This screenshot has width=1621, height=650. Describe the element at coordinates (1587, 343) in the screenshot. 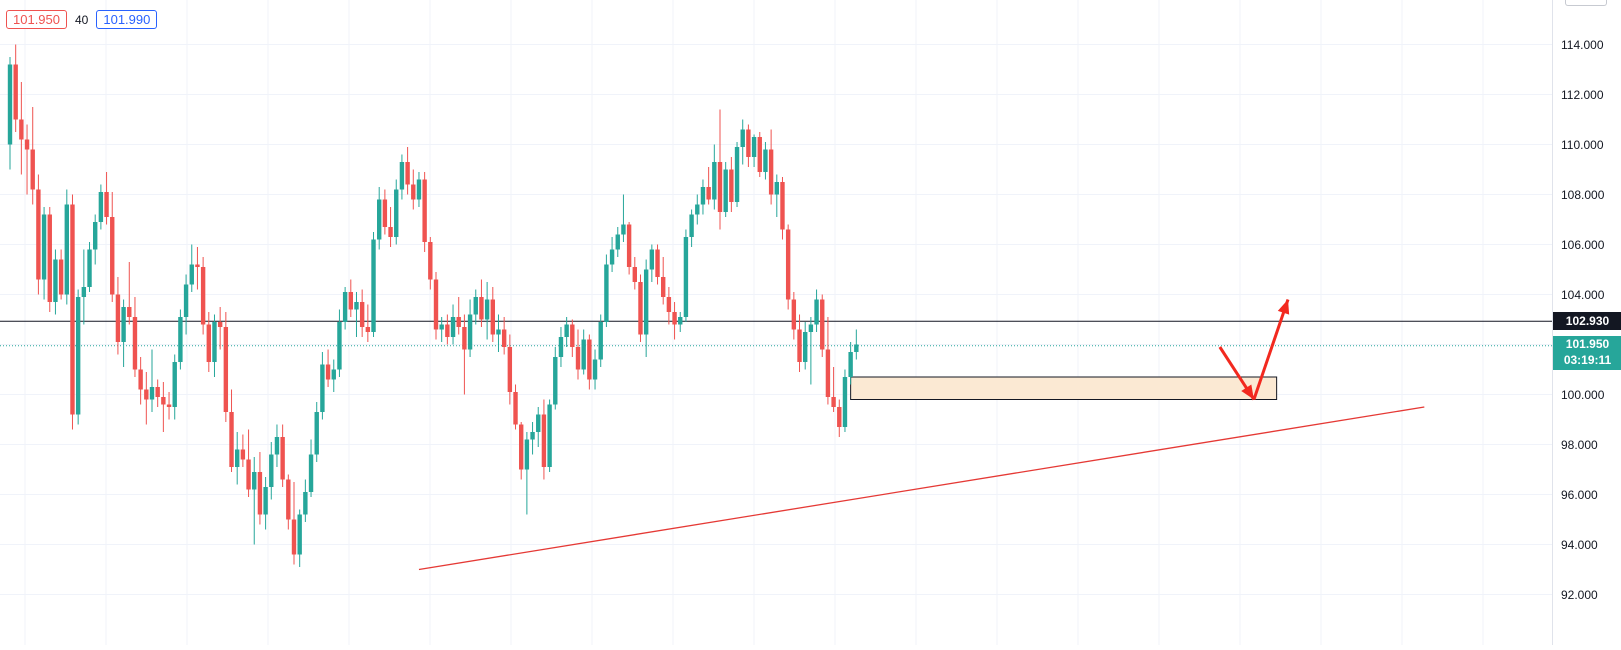

I see `last-price-label: 101.950` at that location.